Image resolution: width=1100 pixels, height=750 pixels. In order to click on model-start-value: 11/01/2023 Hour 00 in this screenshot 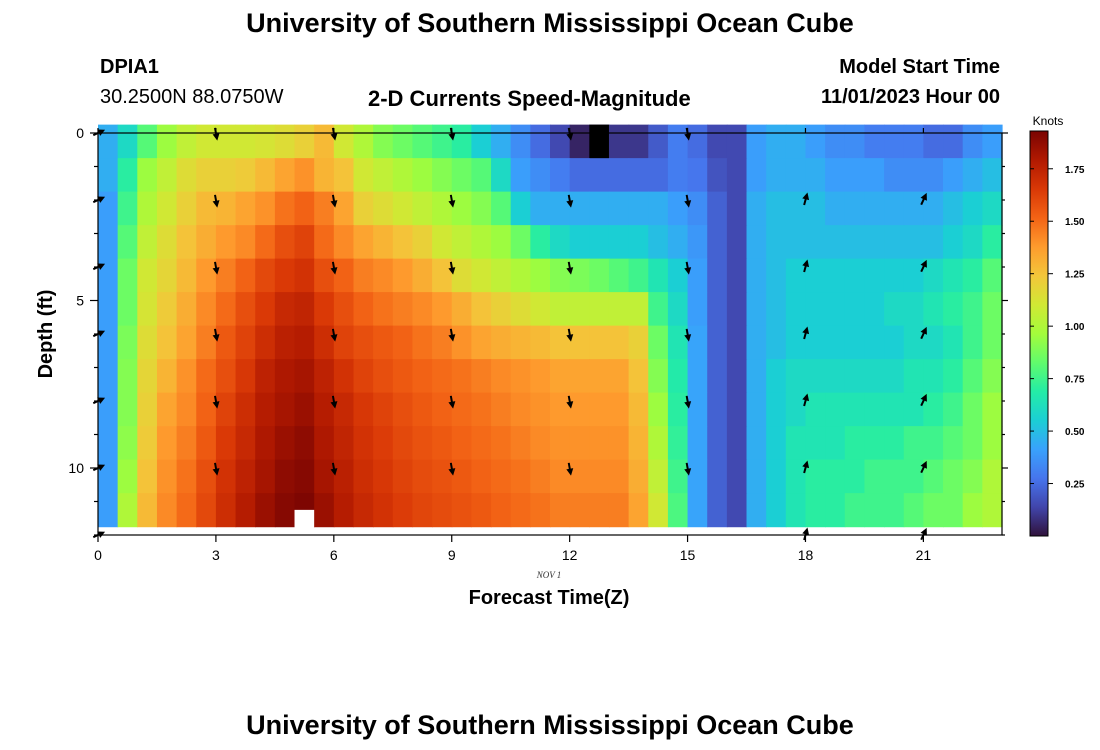, I will do `click(910, 97)`.